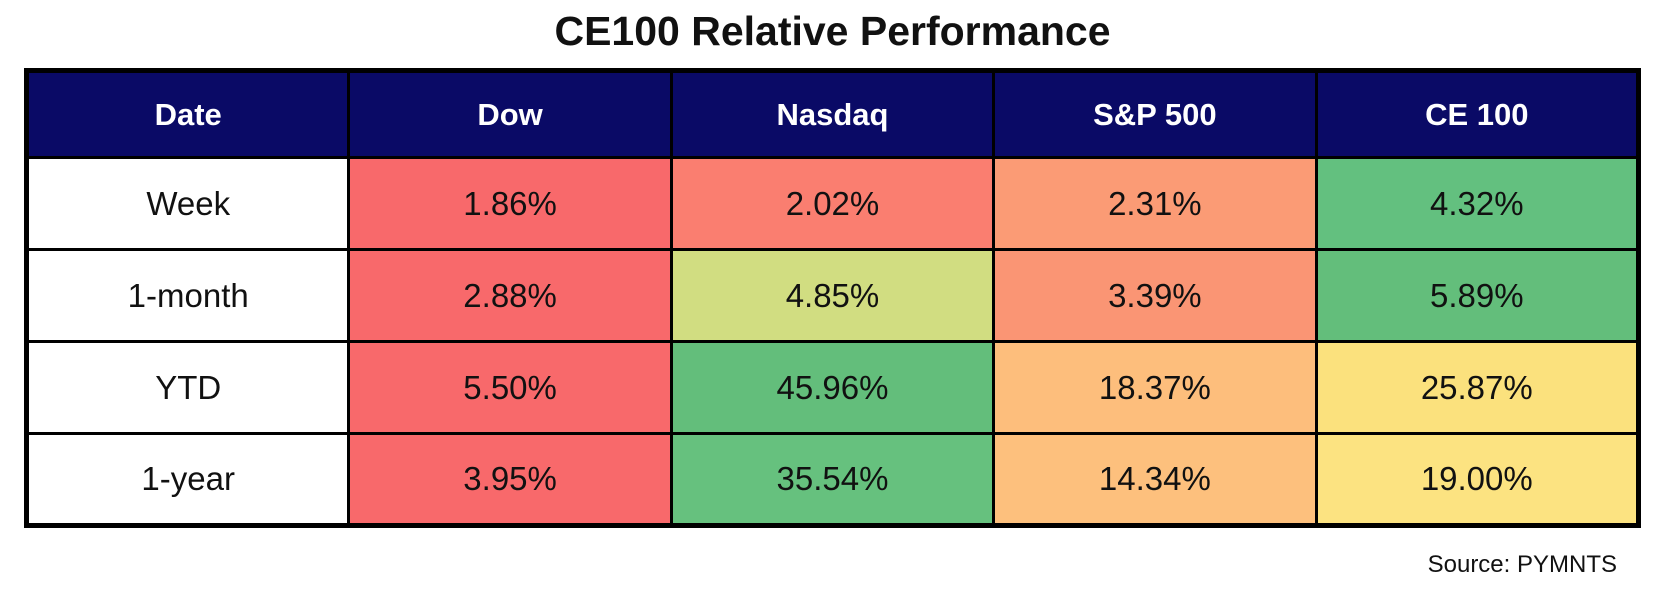 This screenshot has width=1665, height=600. I want to click on table-cell: 35.54%, so click(832, 479).